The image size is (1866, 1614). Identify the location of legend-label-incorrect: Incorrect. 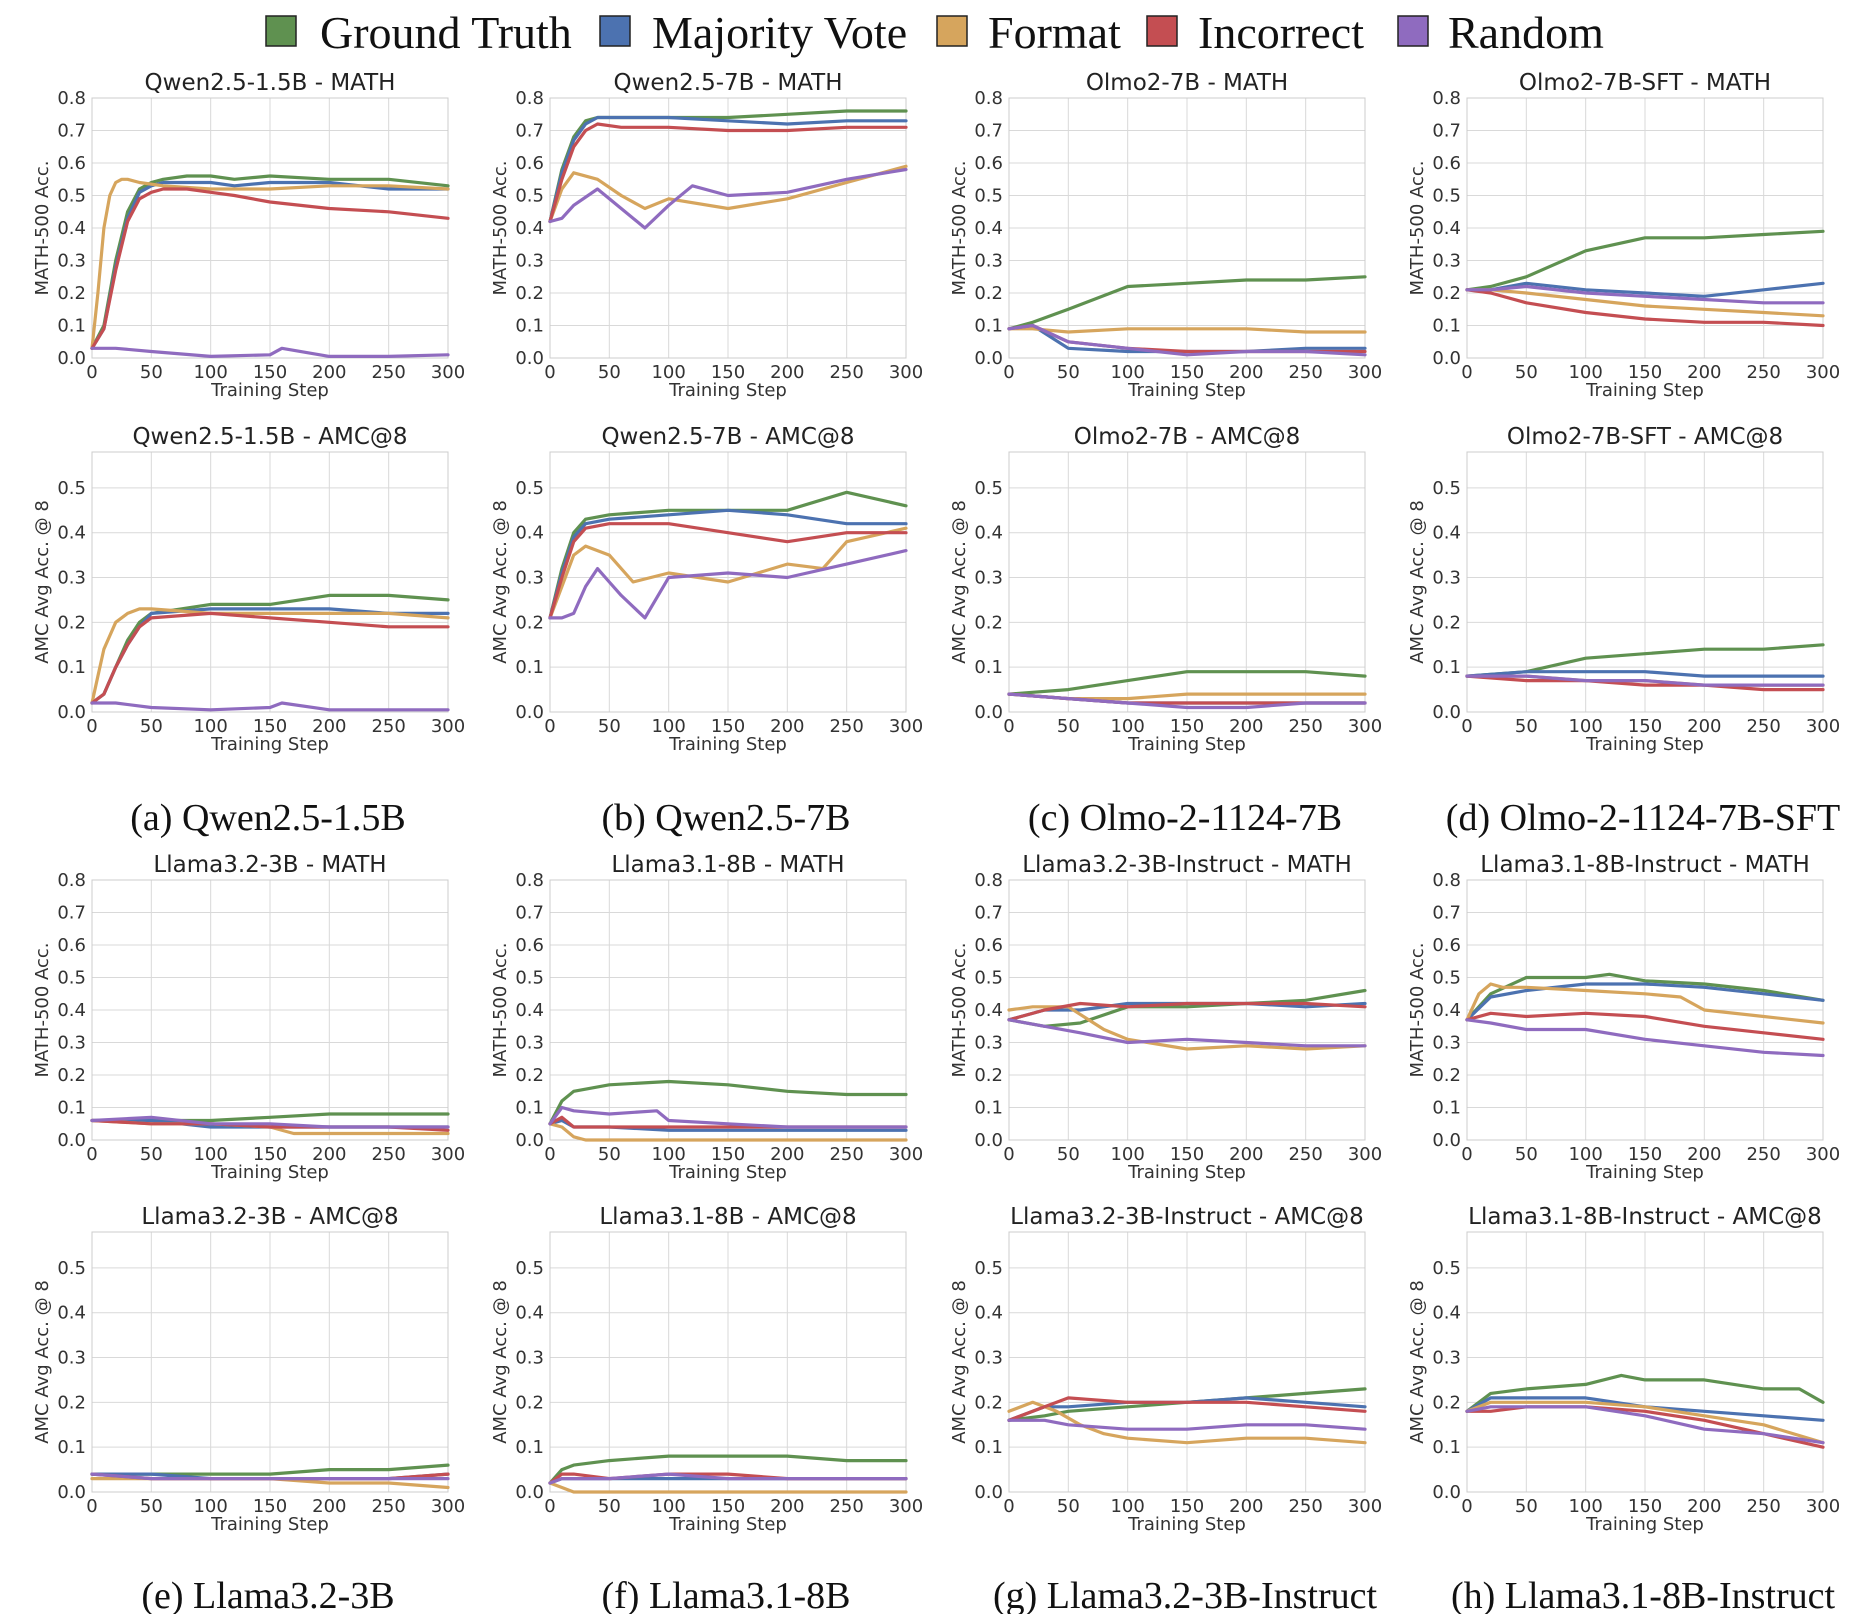
(1281, 32).